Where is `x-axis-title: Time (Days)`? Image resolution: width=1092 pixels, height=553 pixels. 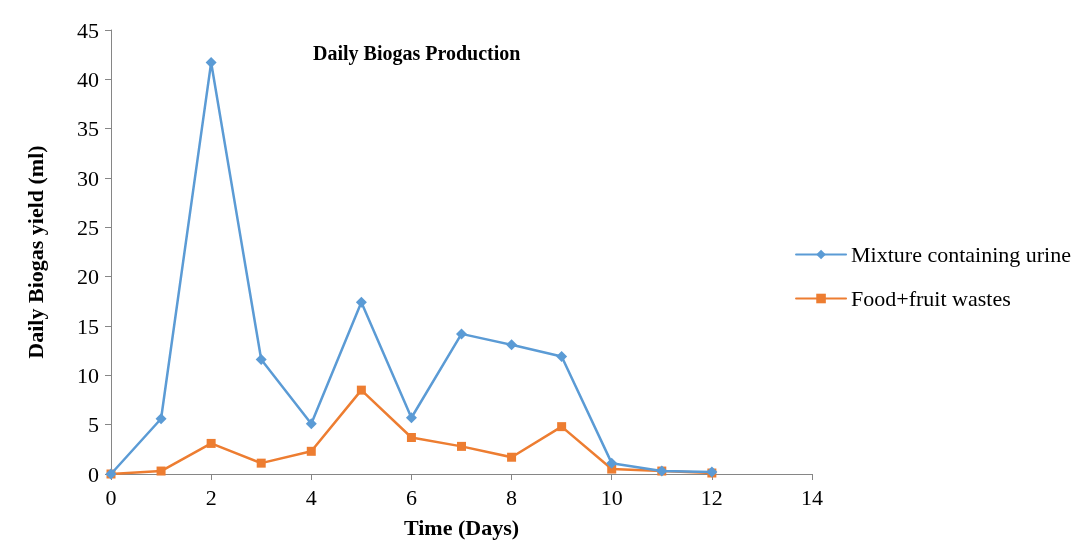
x-axis-title: Time (Days) is located at coordinates (461, 527).